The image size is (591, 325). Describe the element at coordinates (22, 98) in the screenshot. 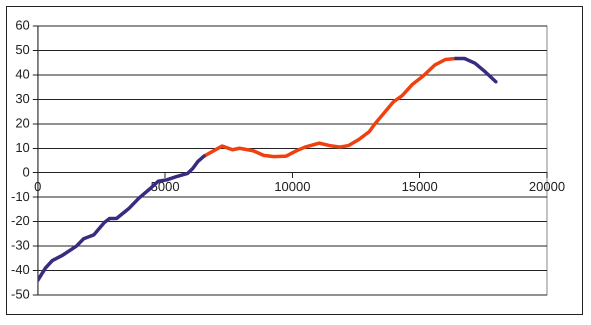

I see `y-tick-label: 30` at that location.